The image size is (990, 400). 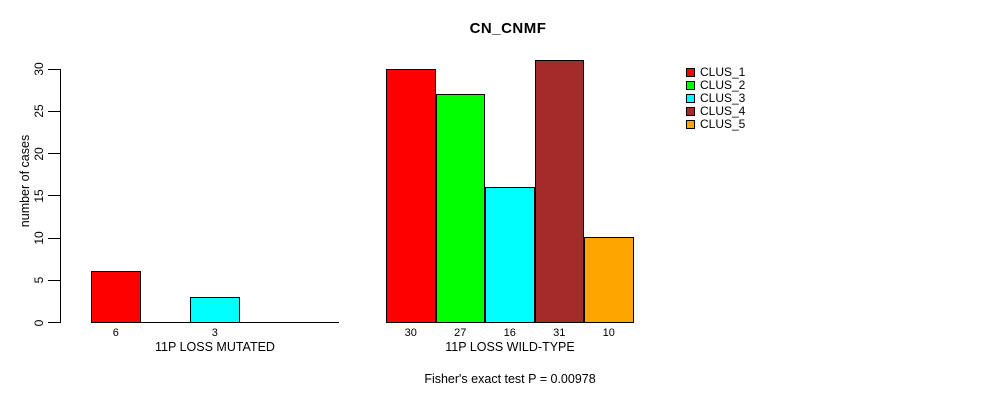 What do you see at coordinates (410, 333) in the screenshot?
I see `bar-value-label: 30` at bounding box center [410, 333].